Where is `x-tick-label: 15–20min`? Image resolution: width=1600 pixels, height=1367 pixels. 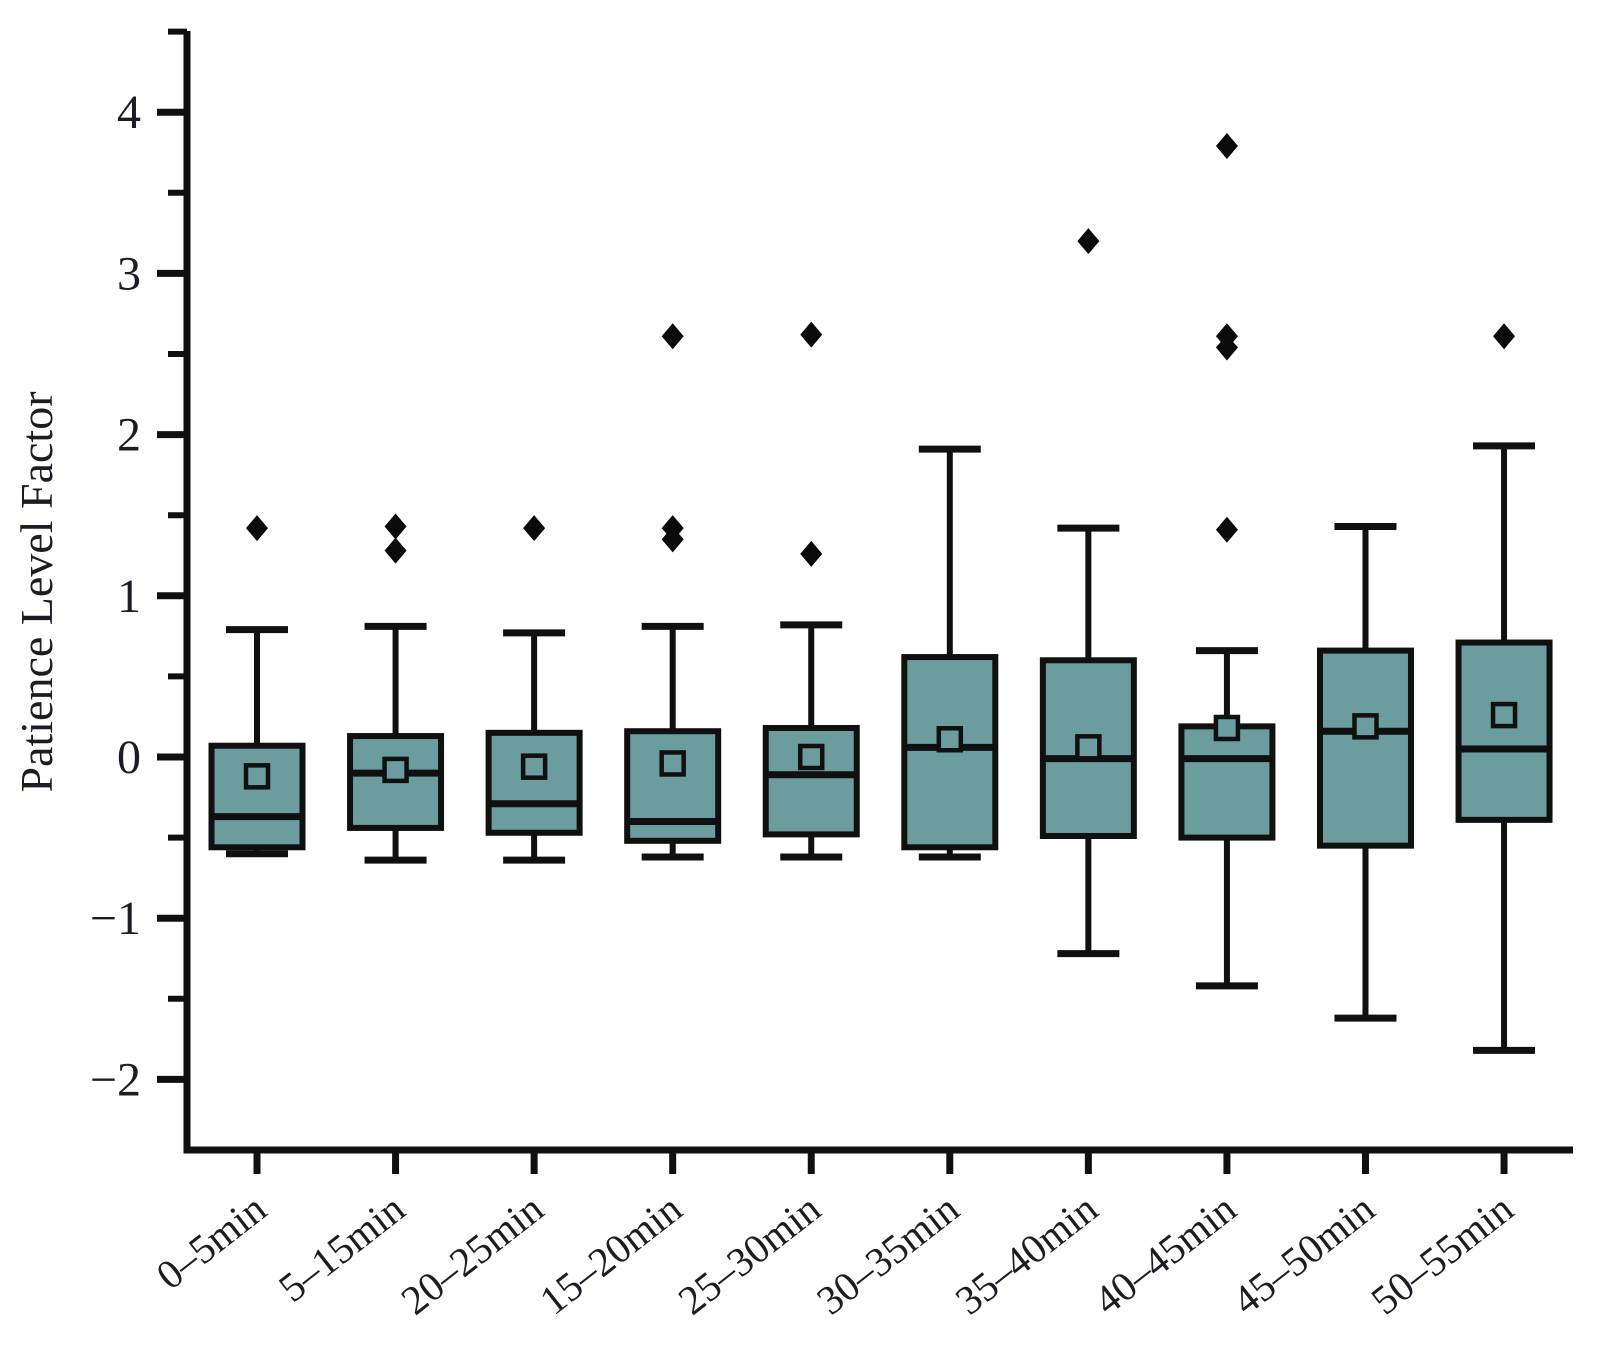 x-tick-label: 15–20min is located at coordinates (610, 1254).